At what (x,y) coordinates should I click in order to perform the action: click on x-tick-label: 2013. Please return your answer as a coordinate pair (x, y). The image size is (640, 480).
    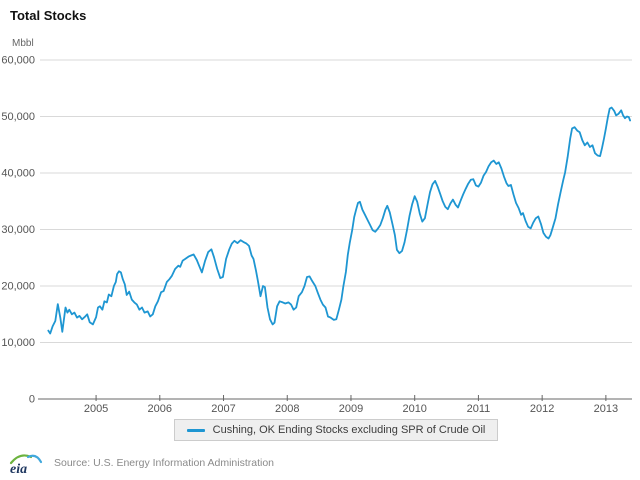
    Looking at the image, I should click on (606, 409).